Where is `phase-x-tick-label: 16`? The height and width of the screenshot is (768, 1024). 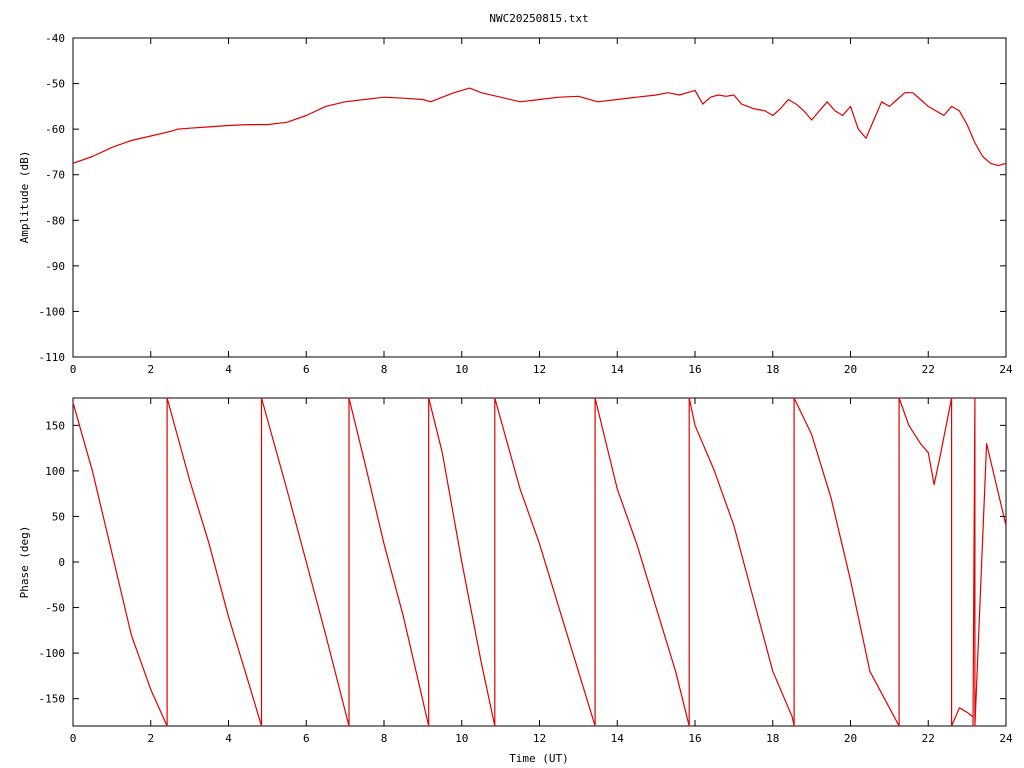 phase-x-tick-label: 16 is located at coordinates (694, 738).